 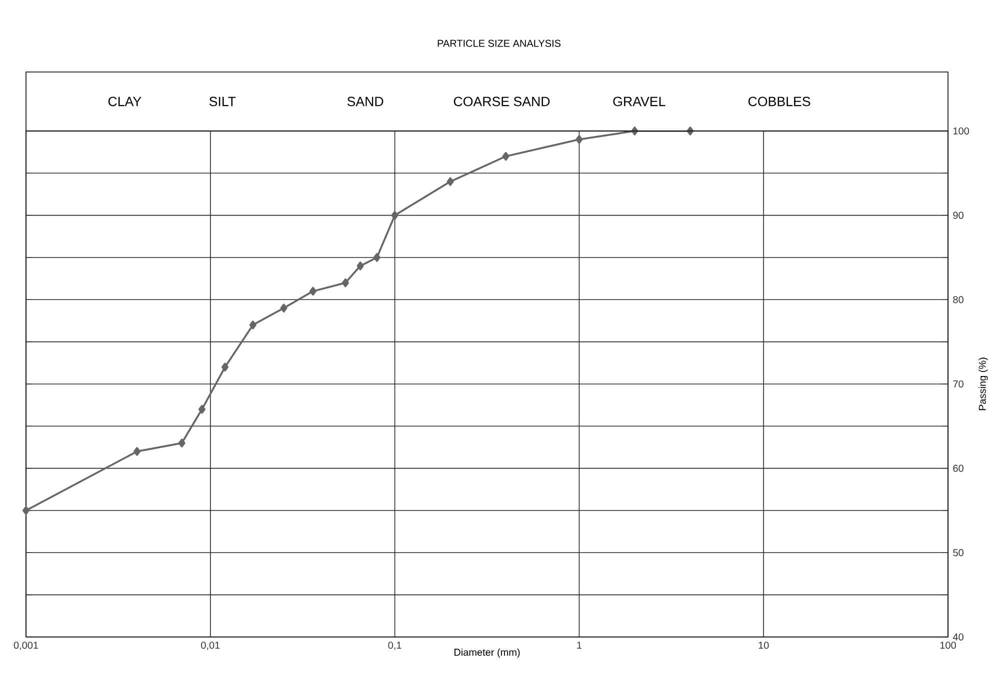 What do you see at coordinates (210, 646) in the screenshot?
I see `x-tick-label: 0,01` at bounding box center [210, 646].